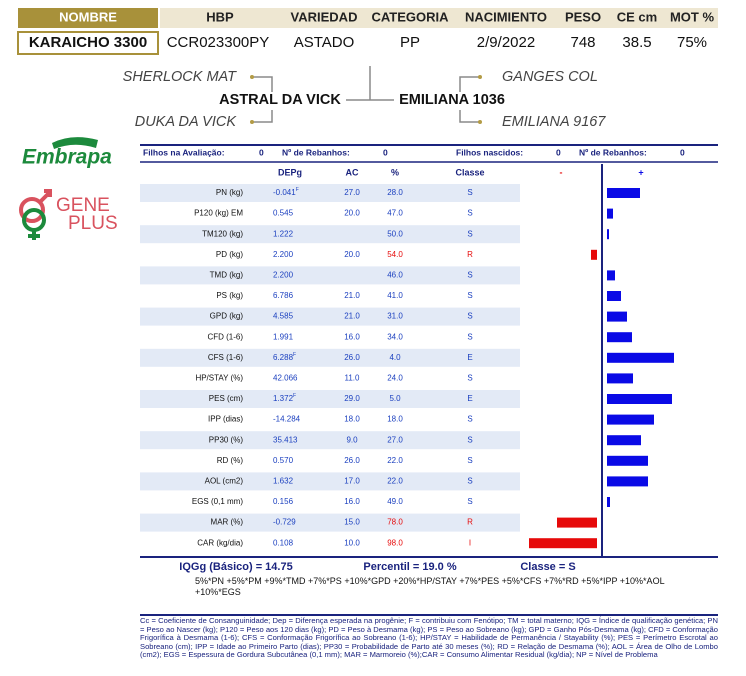 This screenshot has width=746, height=676. Describe the element at coordinates (352, 522) in the screenshot. I see `ac: 15.0` at that location.